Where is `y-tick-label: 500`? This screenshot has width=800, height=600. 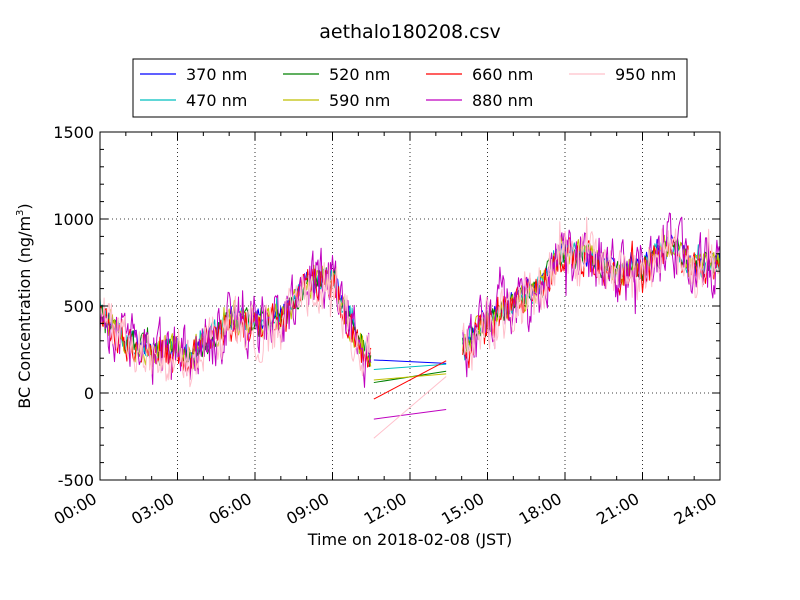
y-tick-label: 500 is located at coordinates (78, 306).